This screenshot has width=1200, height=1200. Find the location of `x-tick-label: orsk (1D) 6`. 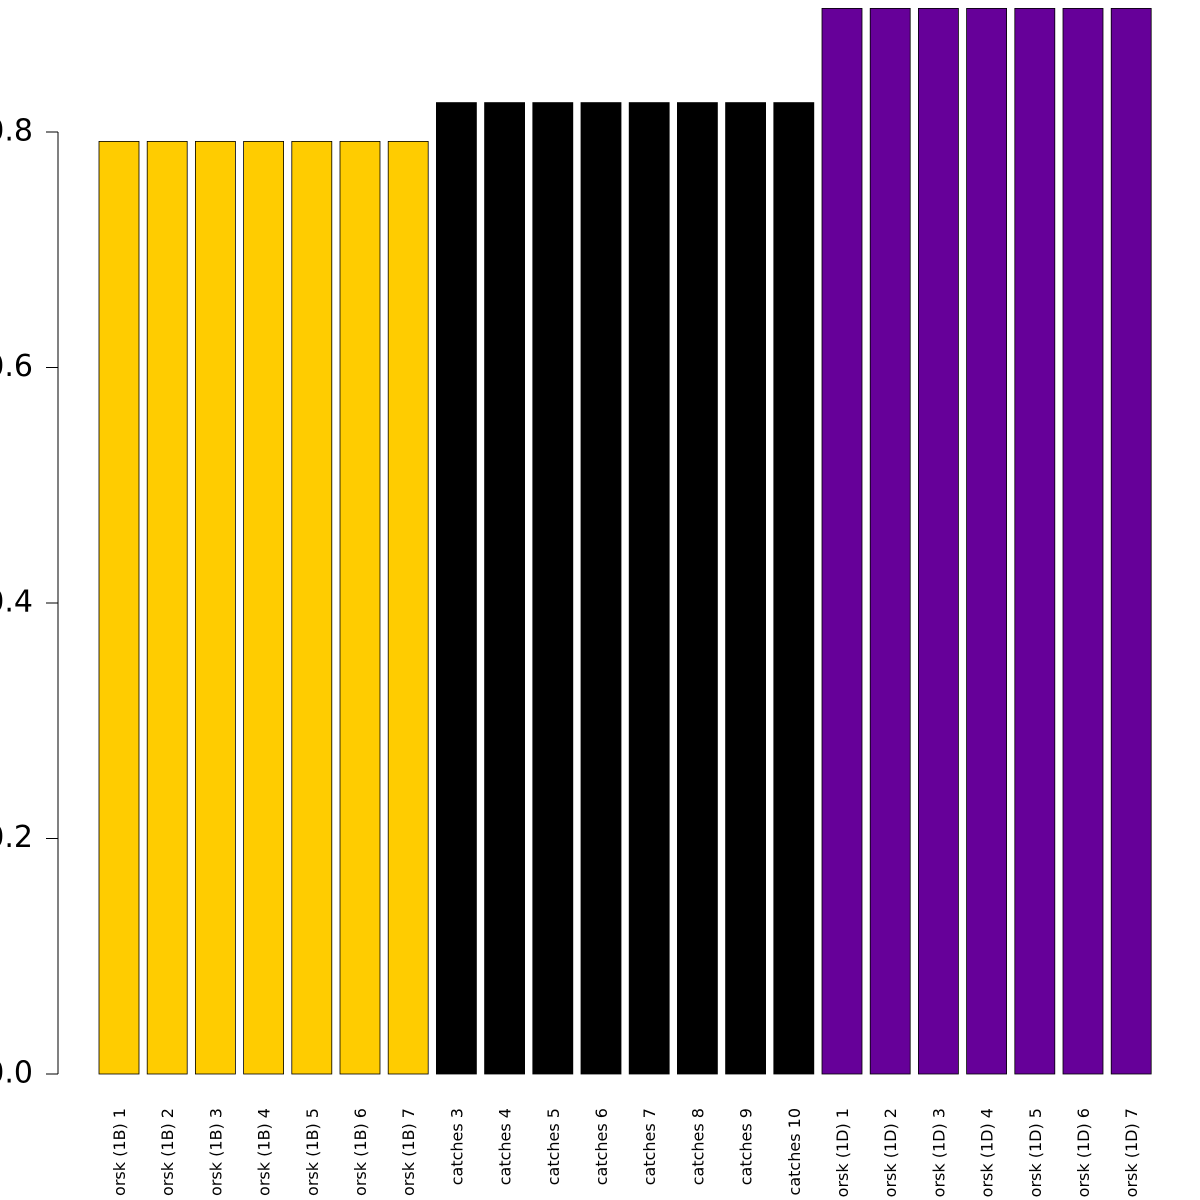

x-tick-label: orsk (1D) 6 is located at coordinates (1083, 1152).